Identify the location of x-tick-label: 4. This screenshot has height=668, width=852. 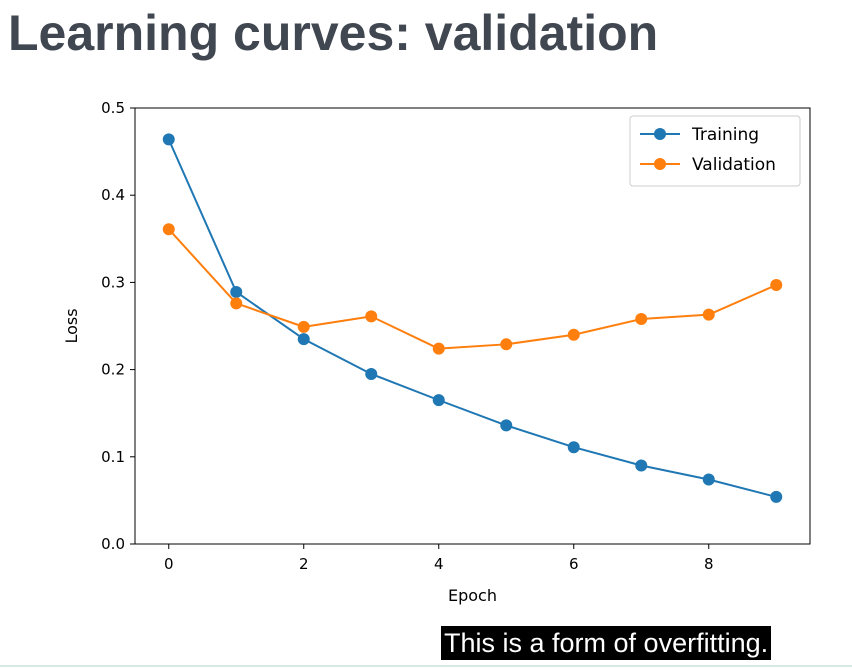
(439, 564).